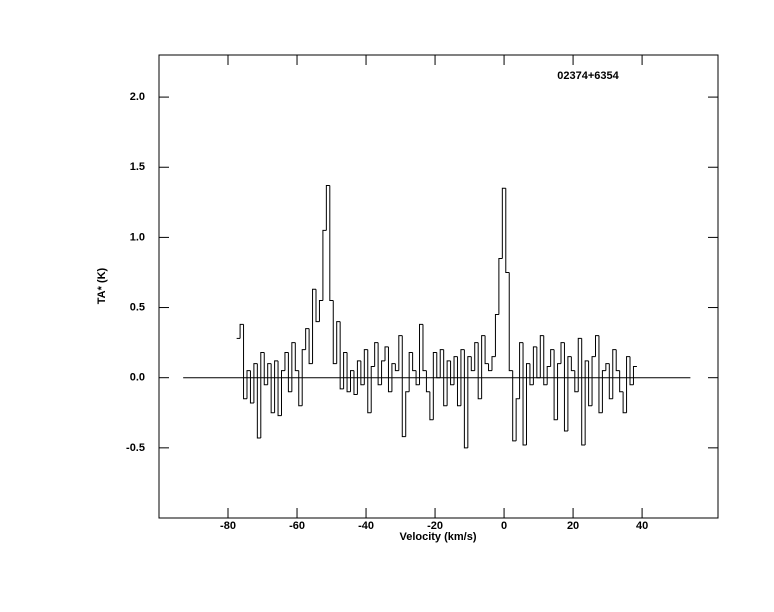  I want to click on y-axis-label: TA* (K), so click(102, 285).